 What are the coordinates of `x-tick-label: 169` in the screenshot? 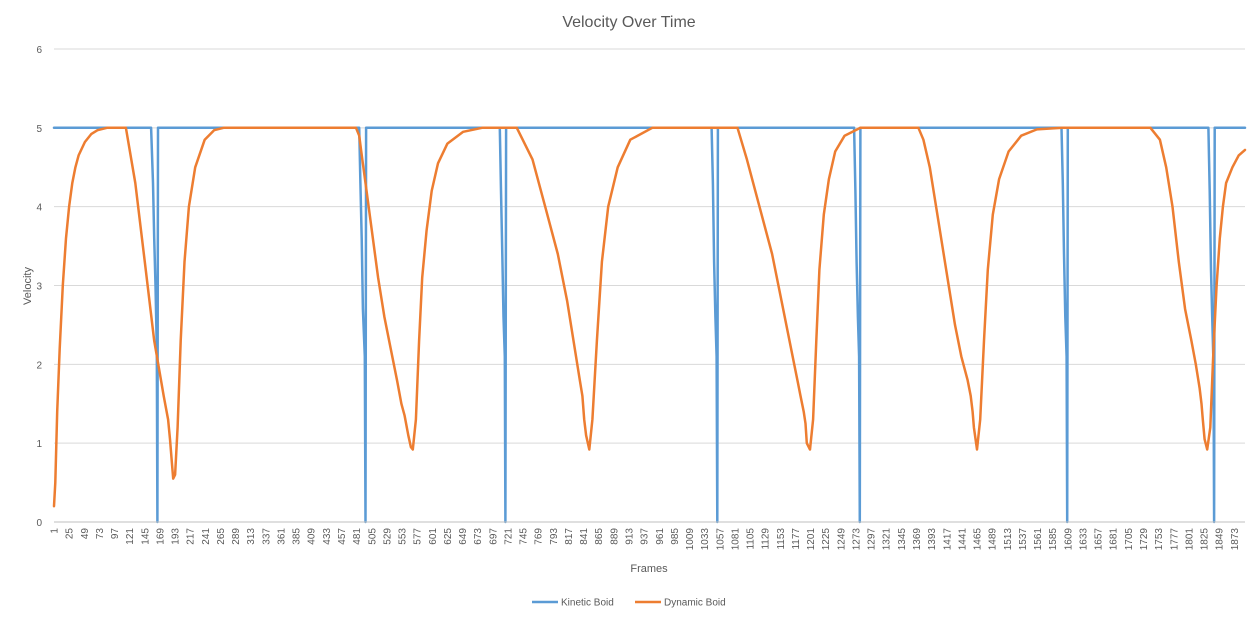 It's located at (160, 536).